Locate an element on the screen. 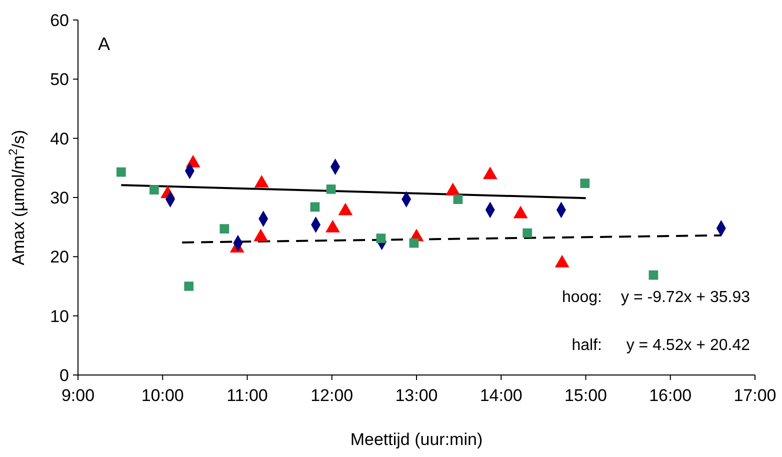 Image resolution: width=782 pixels, height=457 pixels. y-tick-label: 40 is located at coordinates (59, 138).